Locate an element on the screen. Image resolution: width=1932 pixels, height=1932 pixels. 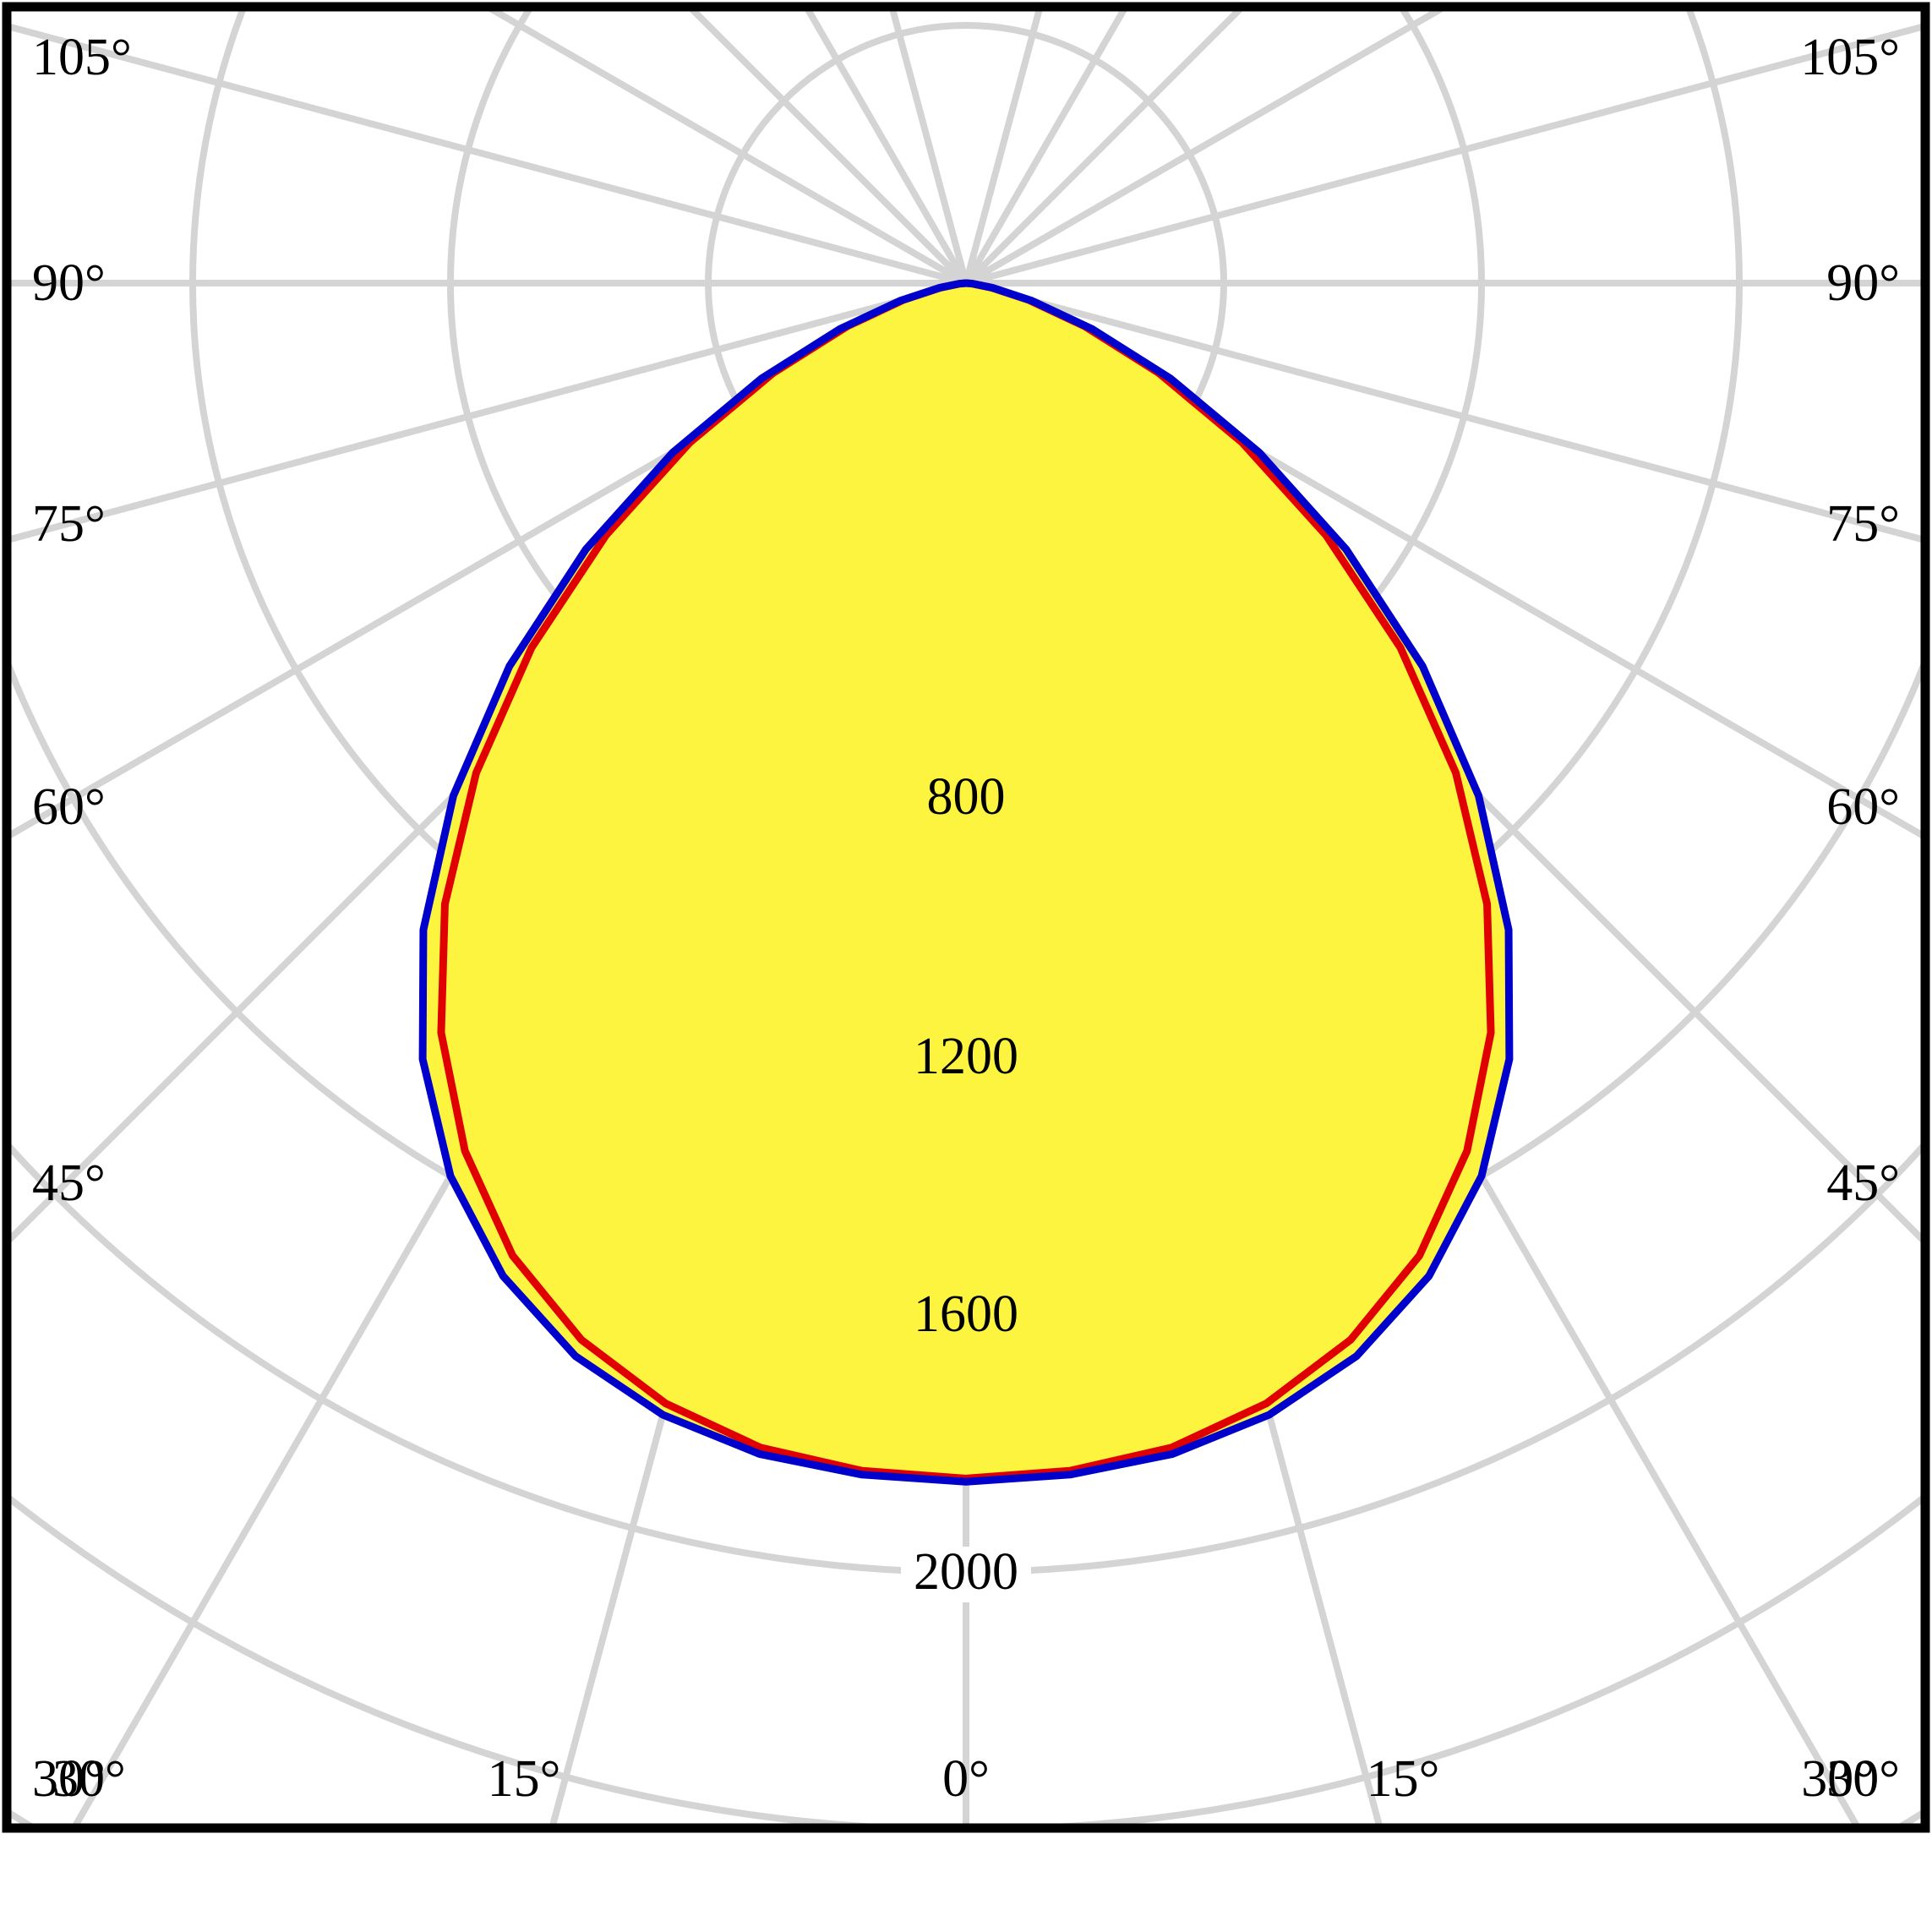
radial-tick-labels: 800 1200 1600 2000 is located at coordinates (966, 1185).